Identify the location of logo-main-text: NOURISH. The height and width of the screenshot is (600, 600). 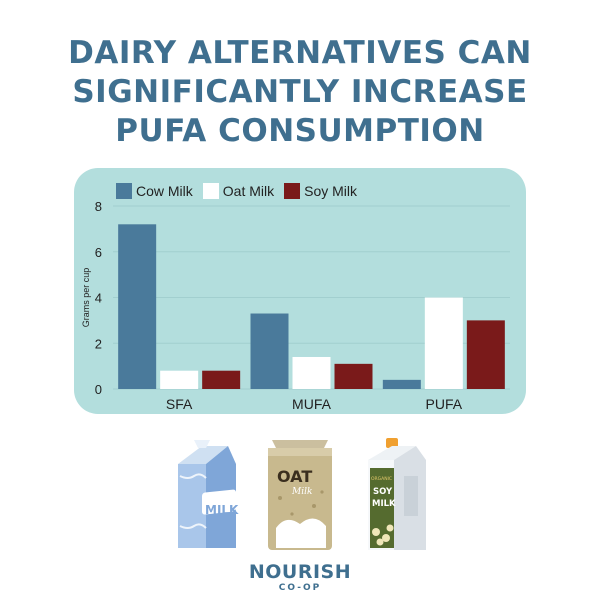
(300, 572).